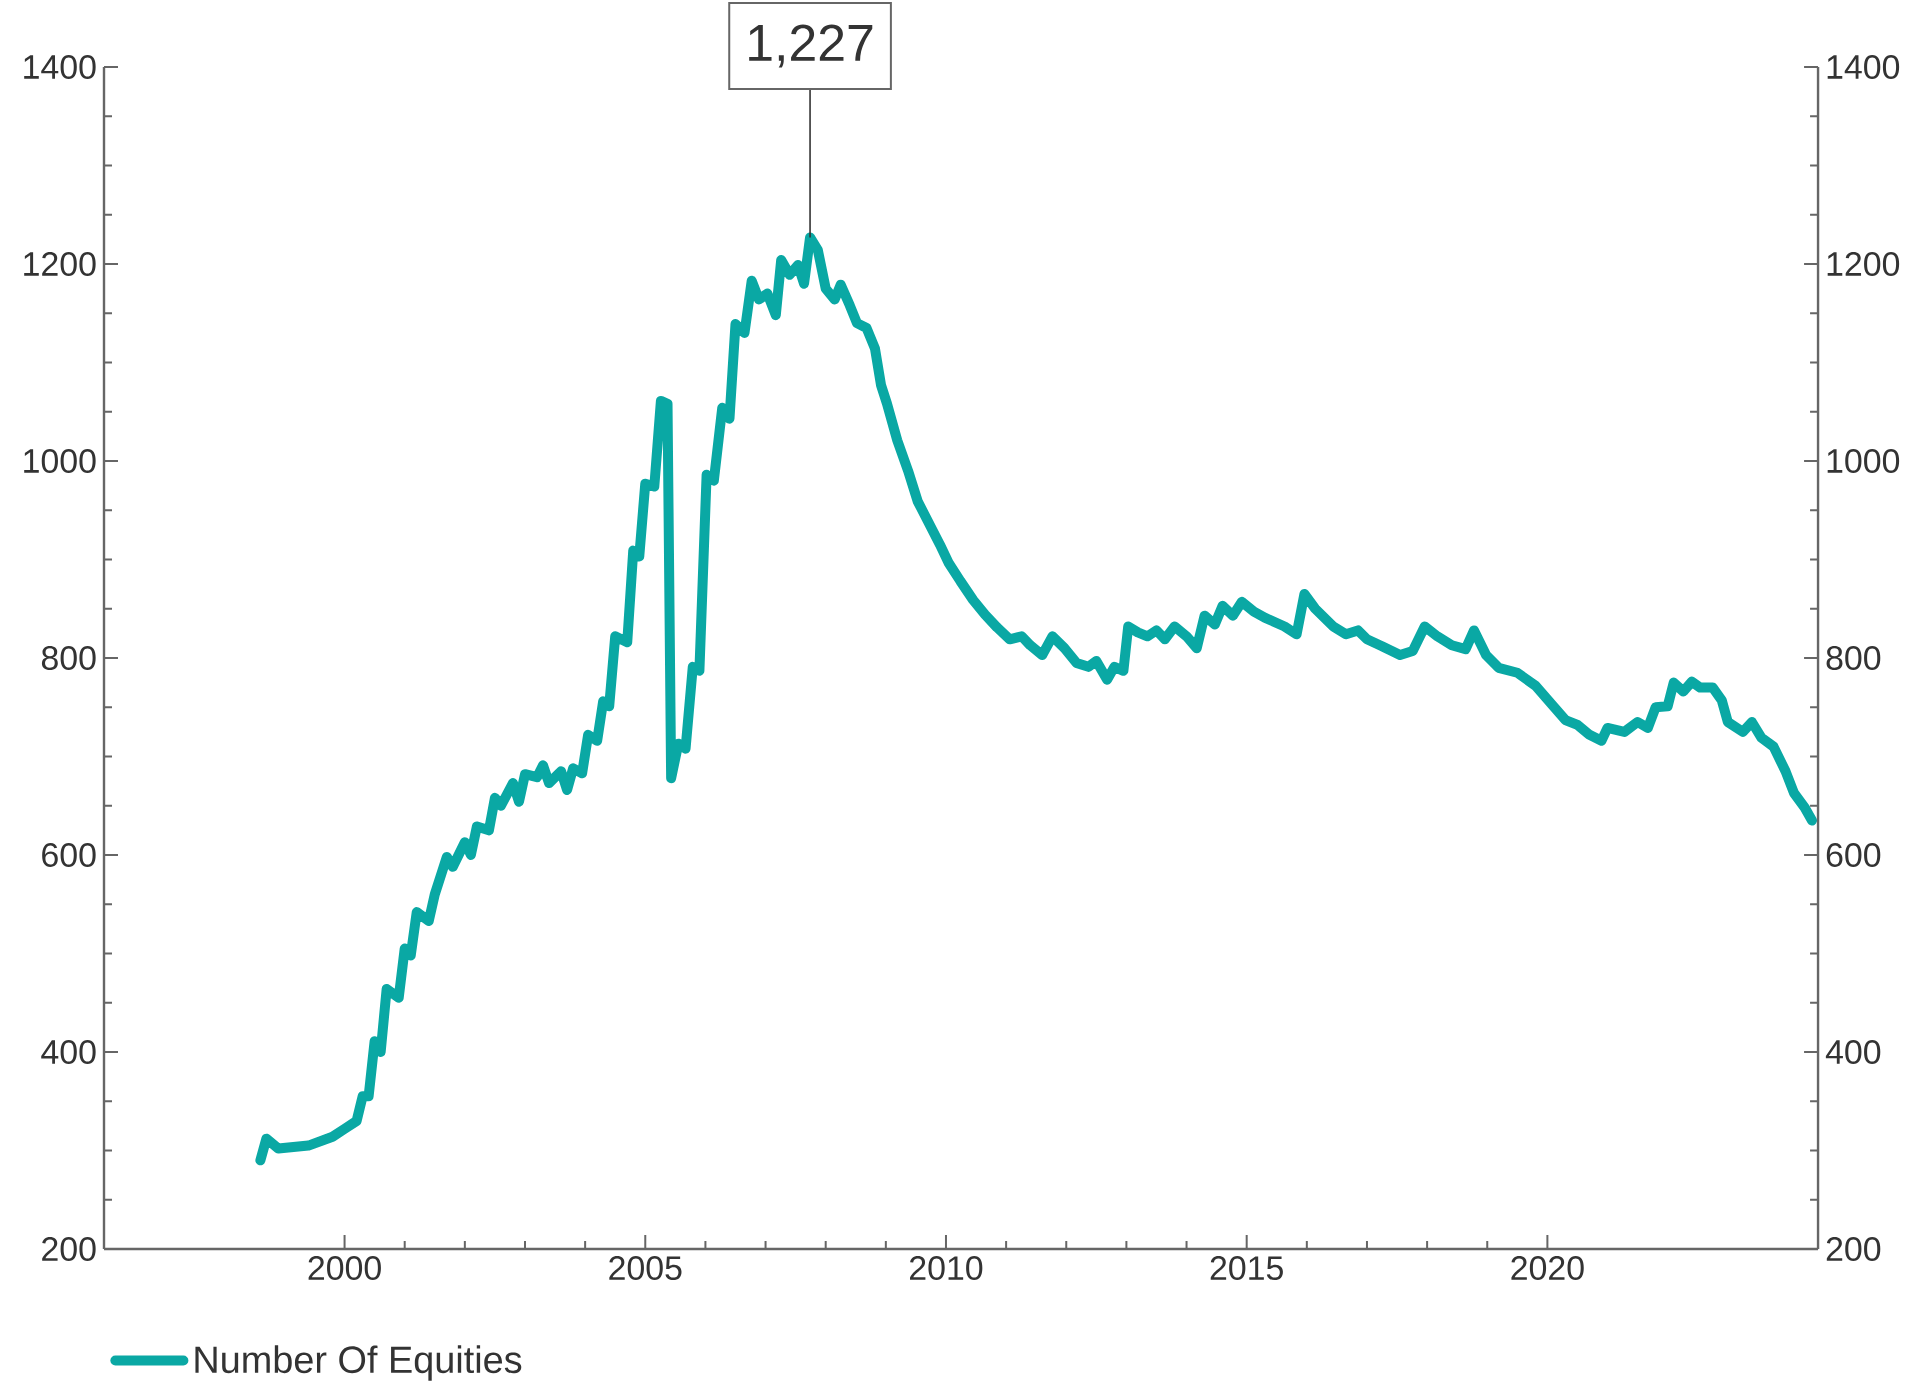  I want to click on x-tick-label: 2010, so click(946, 1268).